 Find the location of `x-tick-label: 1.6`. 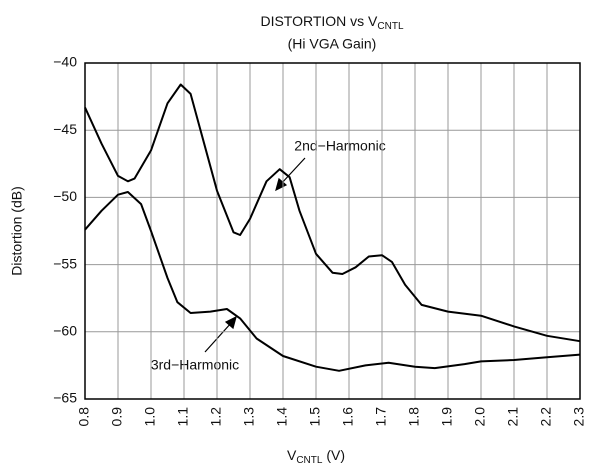

x-tick-label: 1.6 is located at coordinates (348, 417).